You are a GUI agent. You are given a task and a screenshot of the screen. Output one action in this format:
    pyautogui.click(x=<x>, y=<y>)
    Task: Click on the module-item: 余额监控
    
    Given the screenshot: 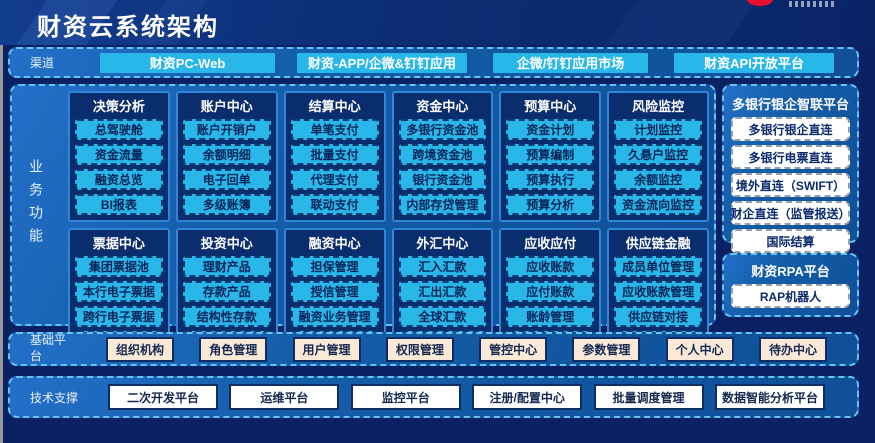 What is the action you would take?
    pyautogui.click(x=658, y=179)
    